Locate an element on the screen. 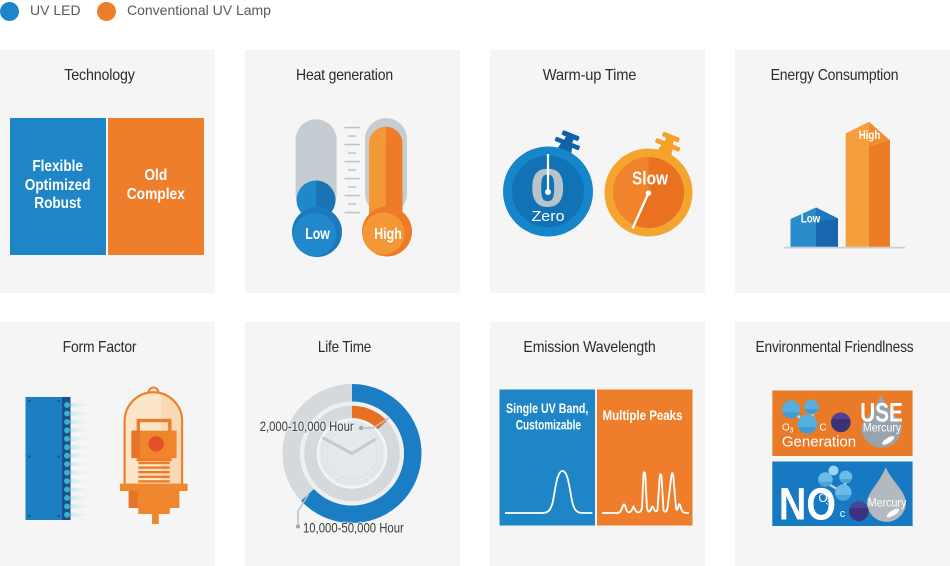  svg-text: Multiple Peaks is located at coordinates (643, 415).